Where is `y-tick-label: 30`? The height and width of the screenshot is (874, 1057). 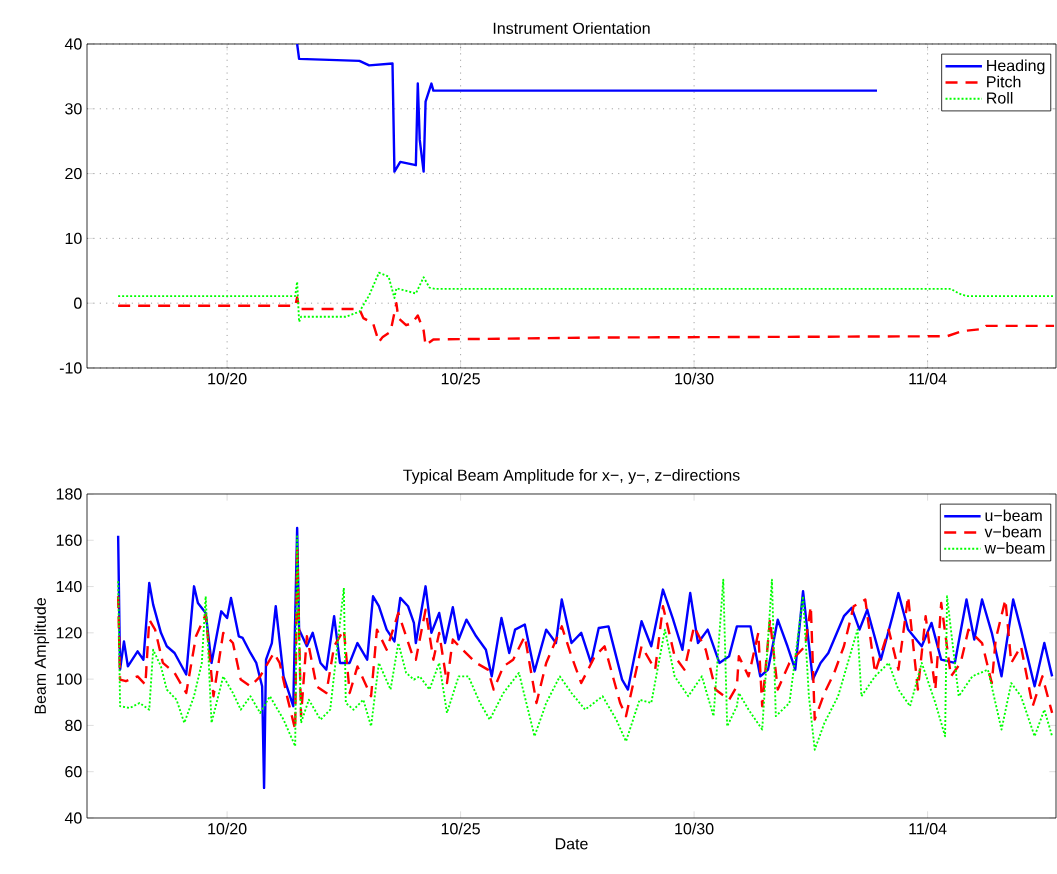
y-tick-label: 30 is located at coordinates (73, 109).